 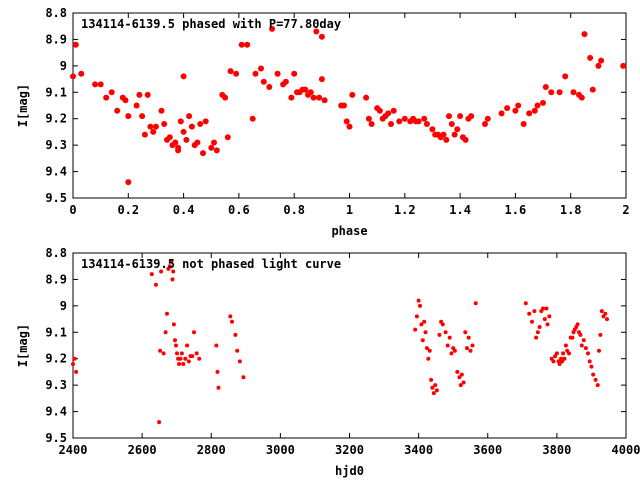 What do you see at coordinates (23, 345) in the screenshot?
I see `unphased-y-axis-label: I[mag]` at bounding box center [23, 345].